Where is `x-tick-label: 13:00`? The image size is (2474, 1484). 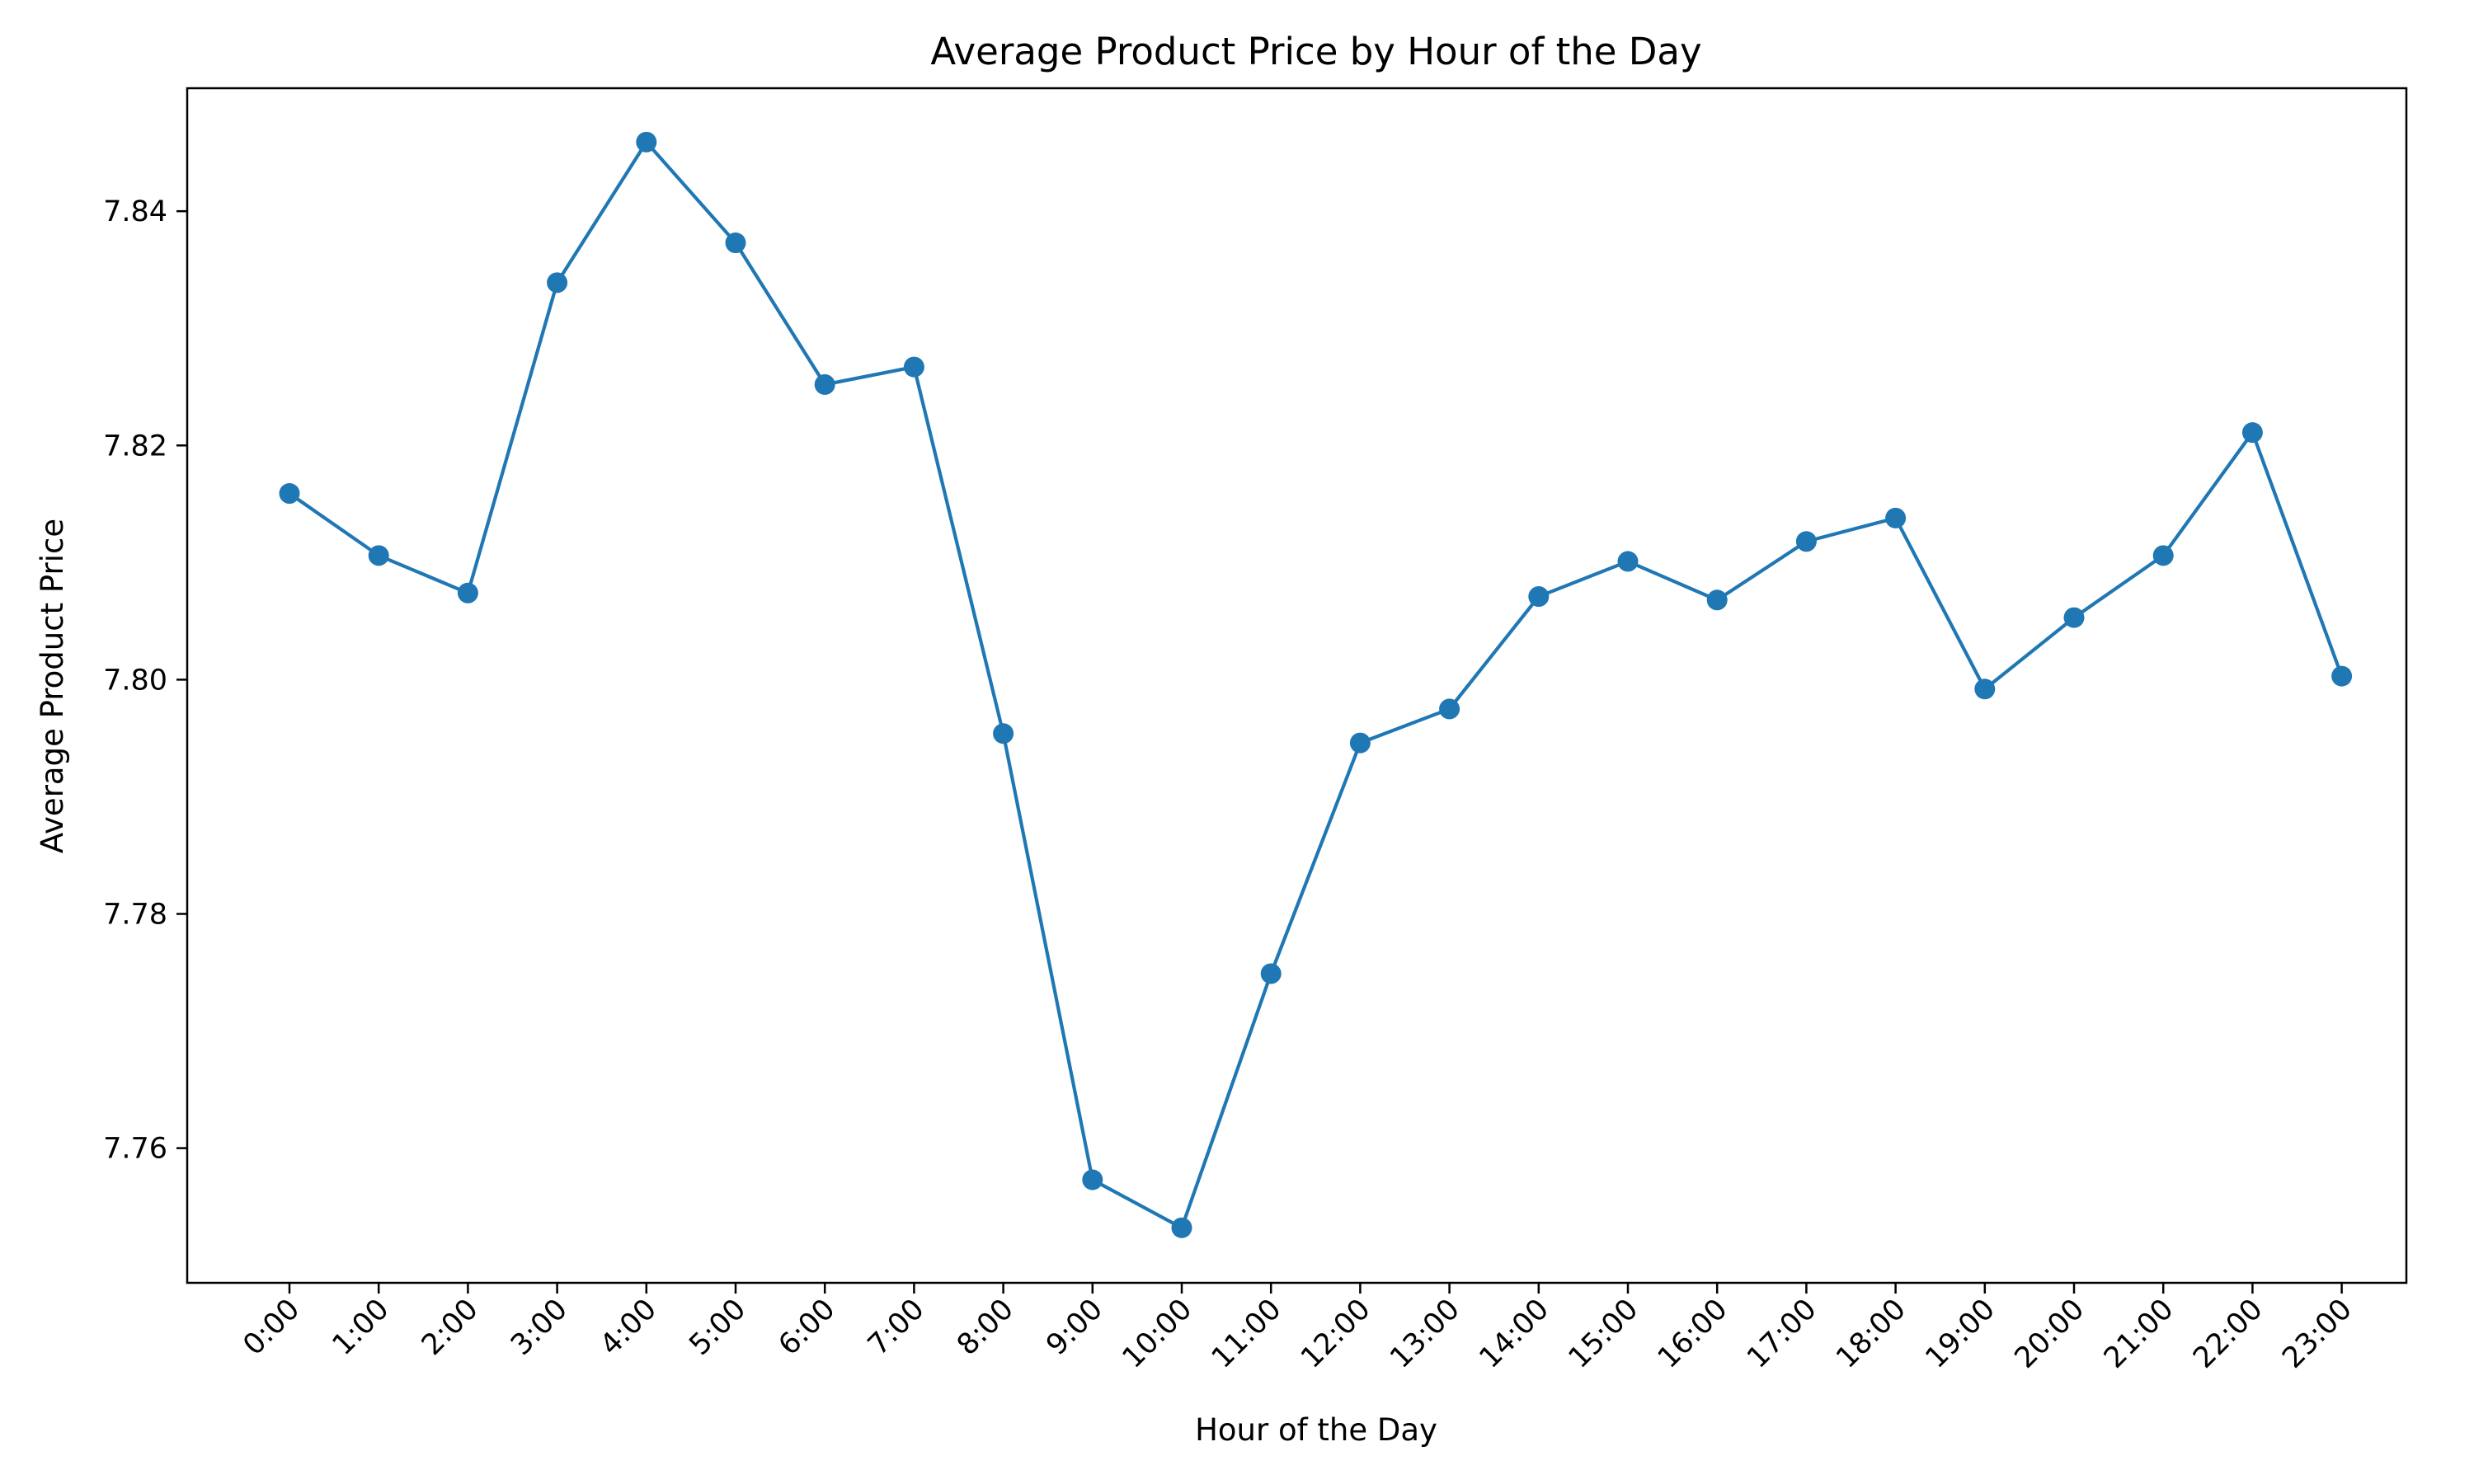
x-tick-label: 13:00 is located at coordinates (1425, 1334).